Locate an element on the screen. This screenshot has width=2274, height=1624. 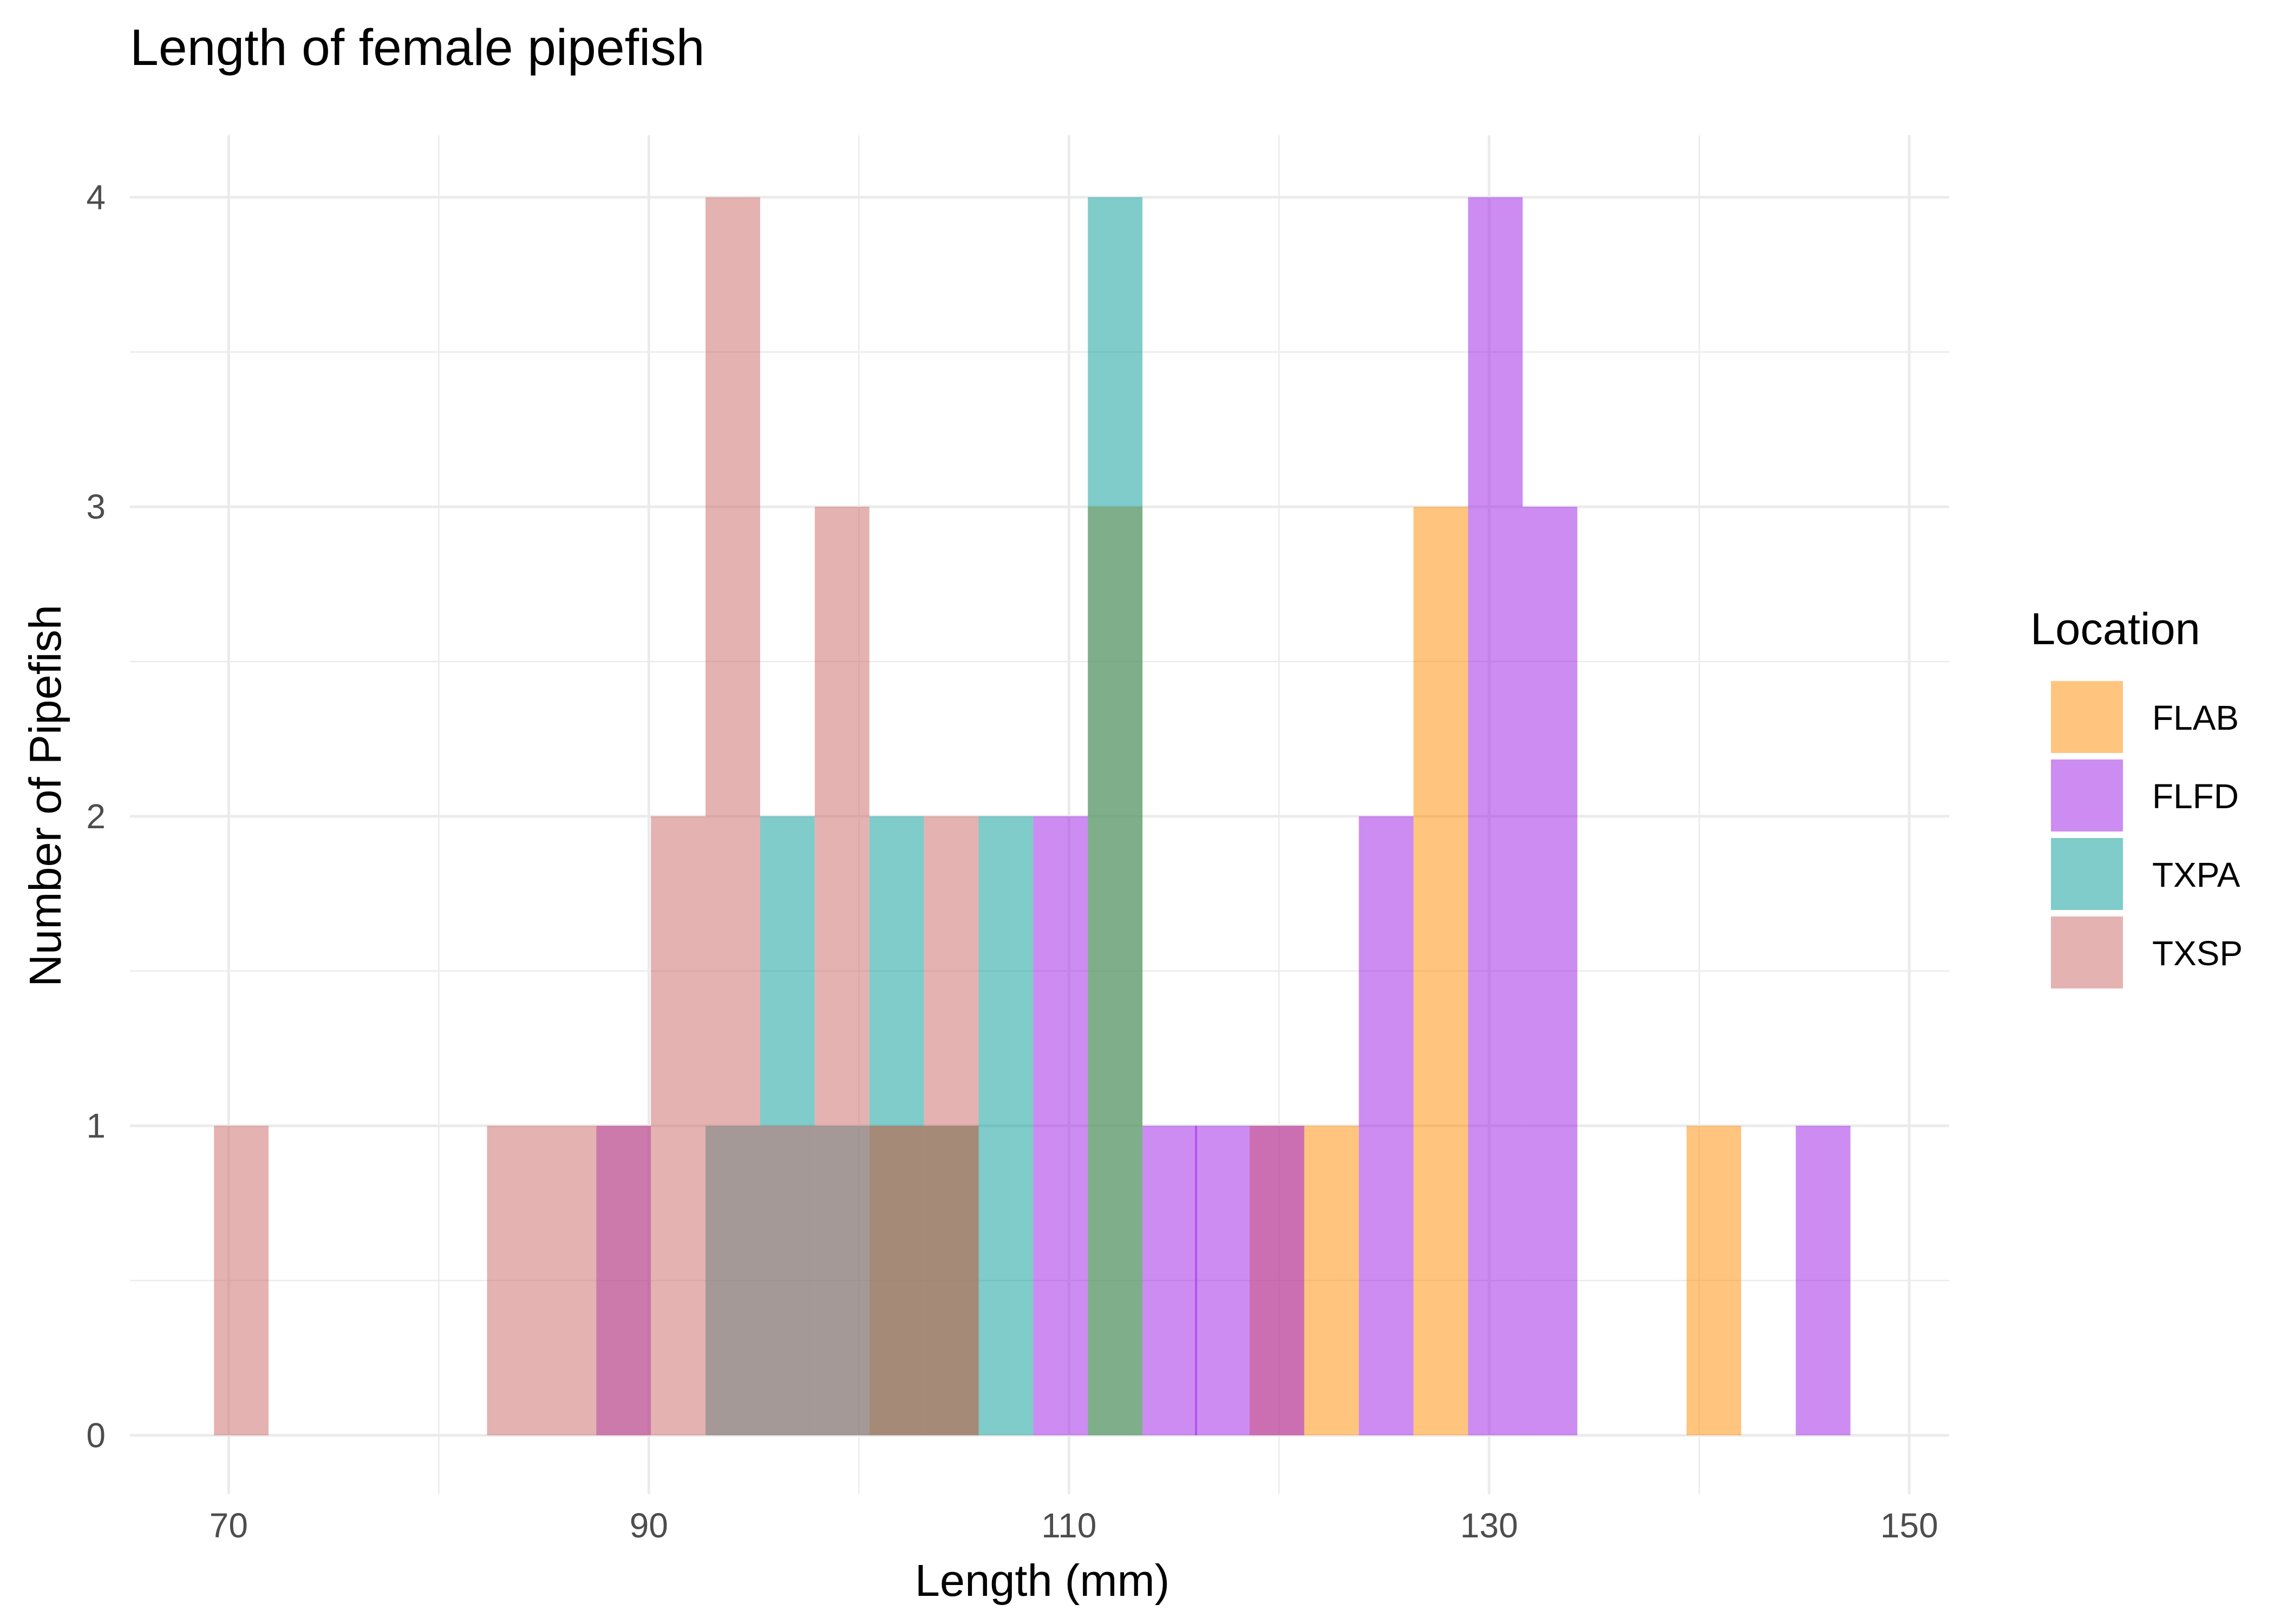
y-tick-label: 1 is located at coordinates (96, 1126).